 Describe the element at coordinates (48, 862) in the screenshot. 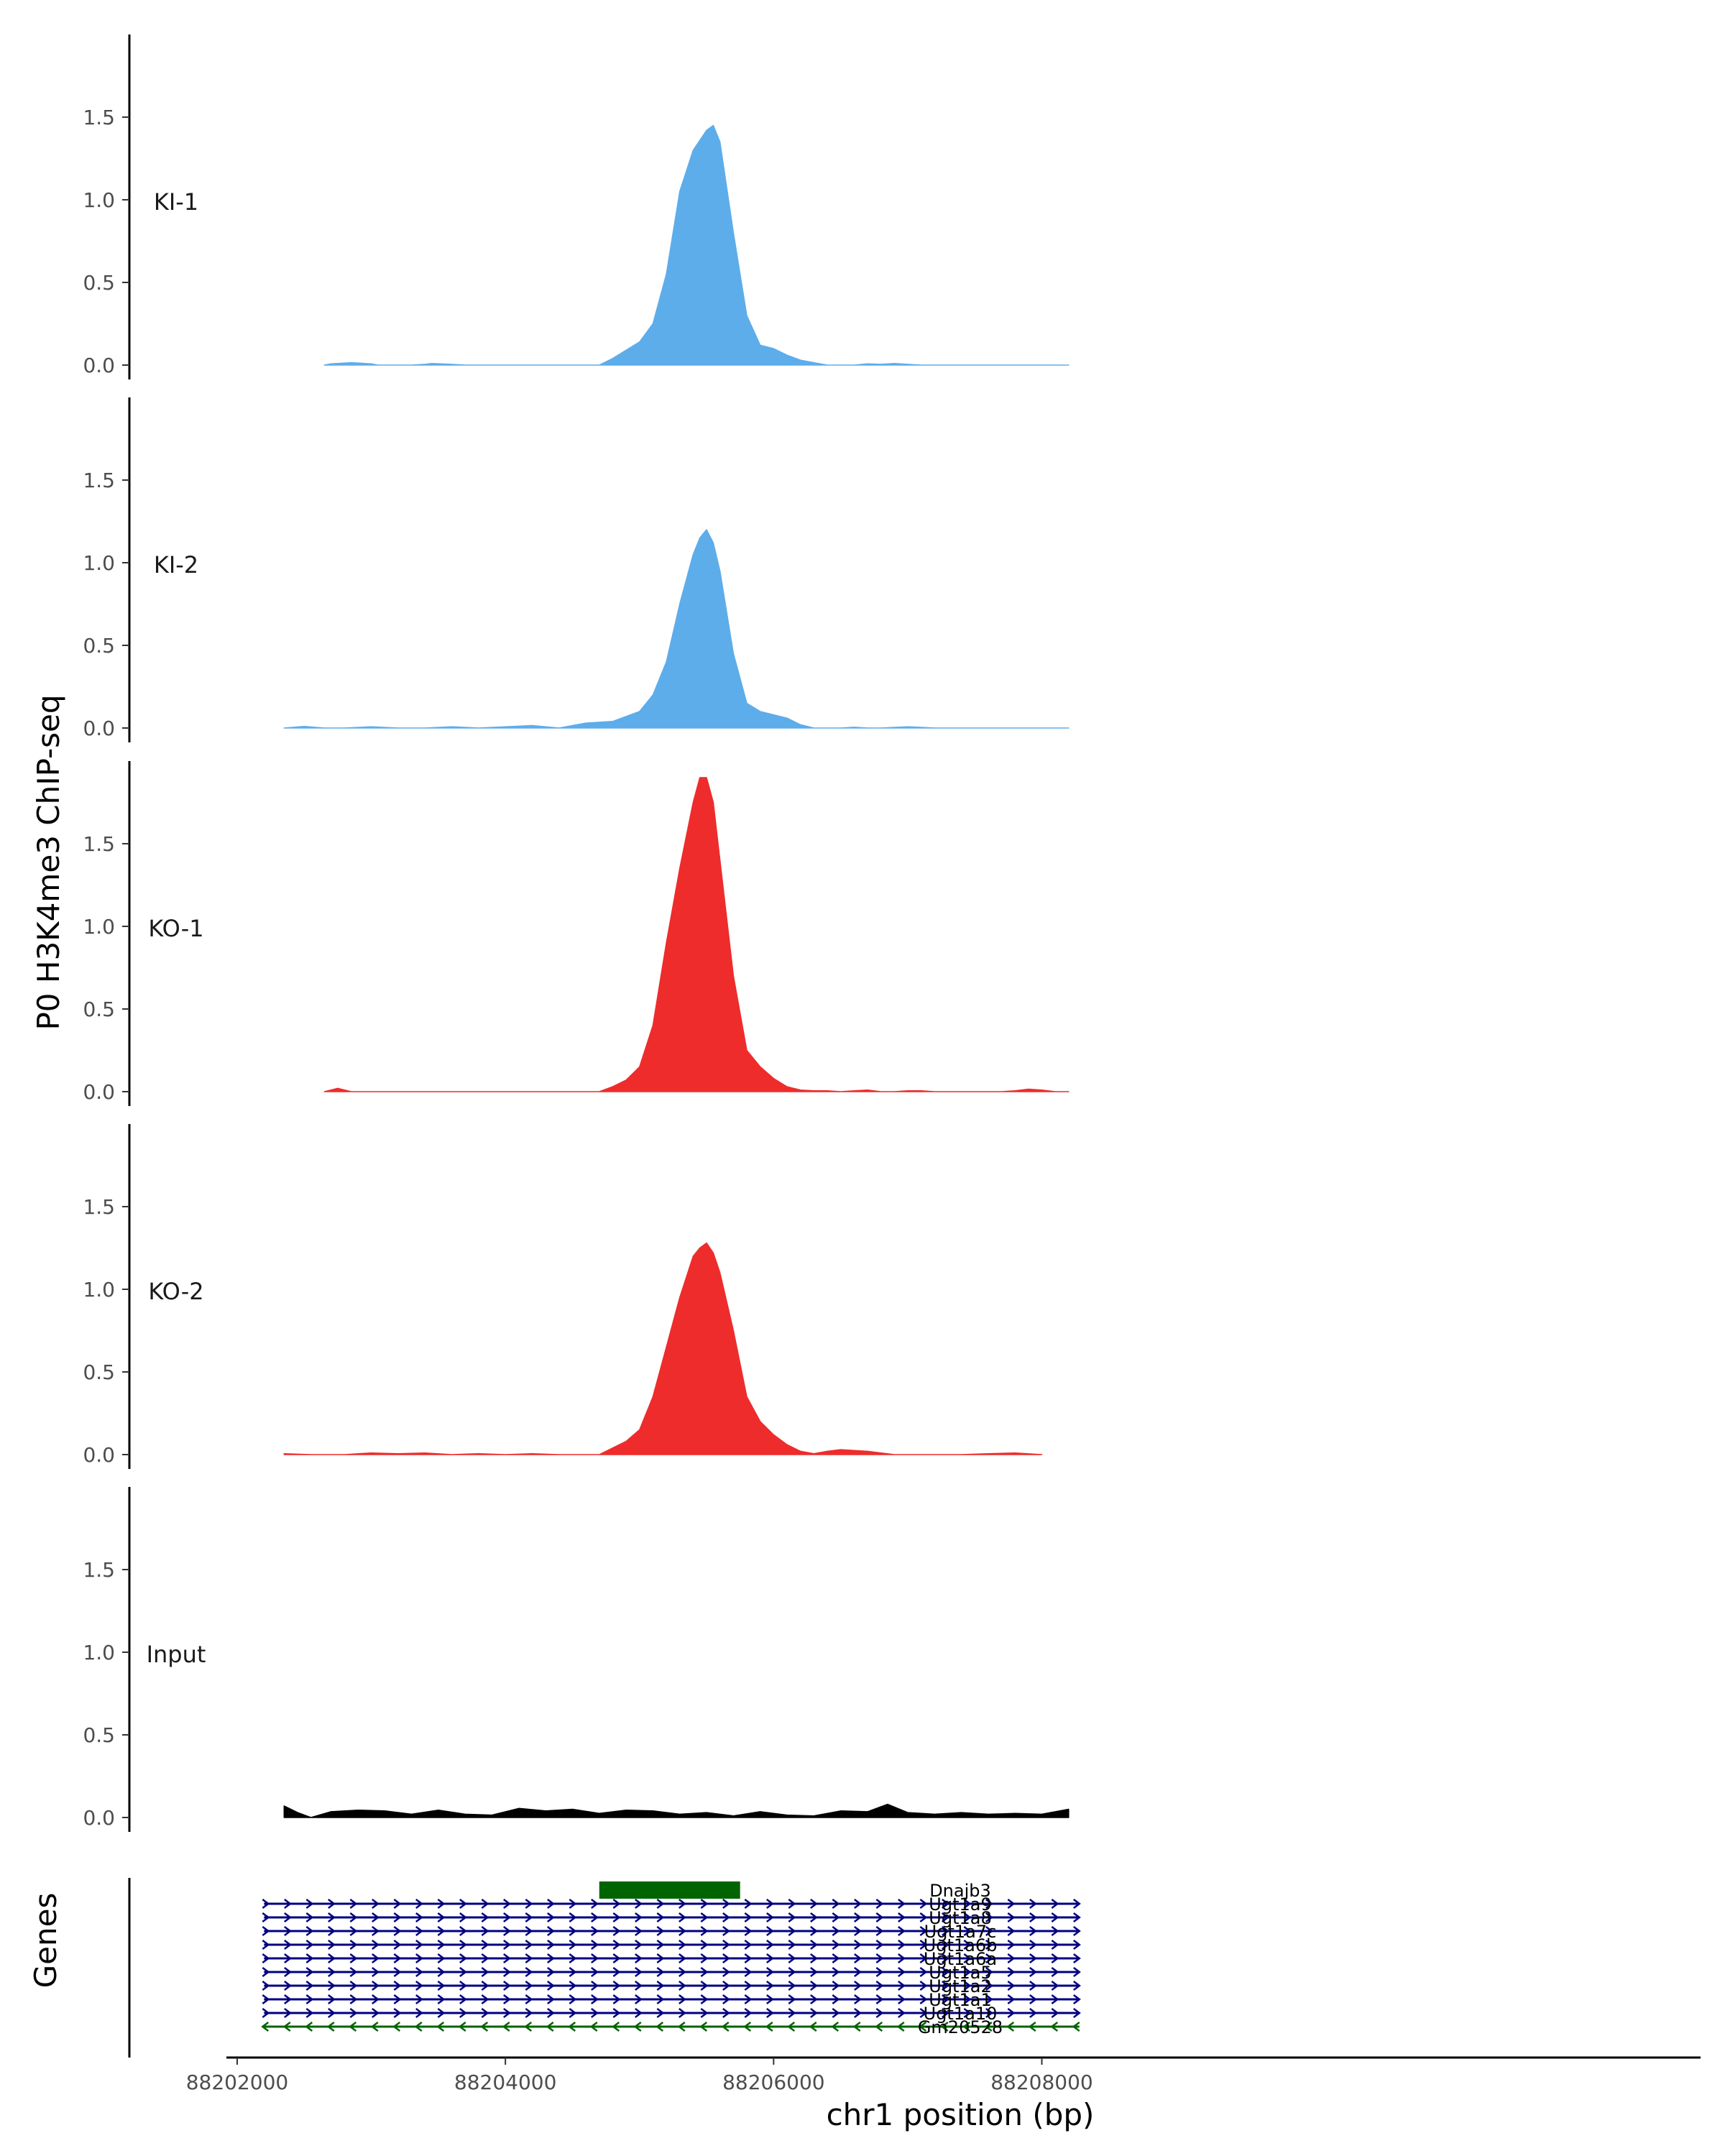

I see `y-axis-title: P0 H3K4me3 ChIP-seq` at that location.